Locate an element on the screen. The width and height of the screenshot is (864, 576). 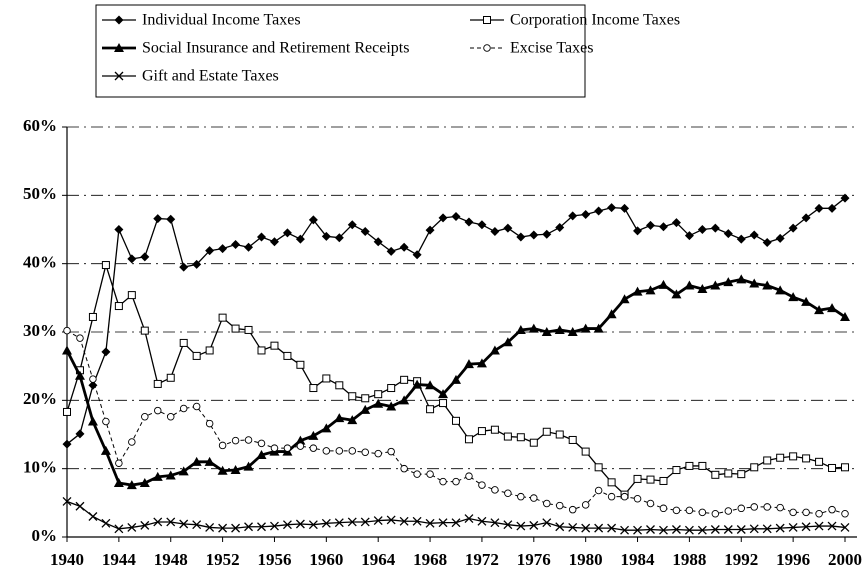
legend-label: Gift and Estate Taxes is located at coordinates (210, 76).